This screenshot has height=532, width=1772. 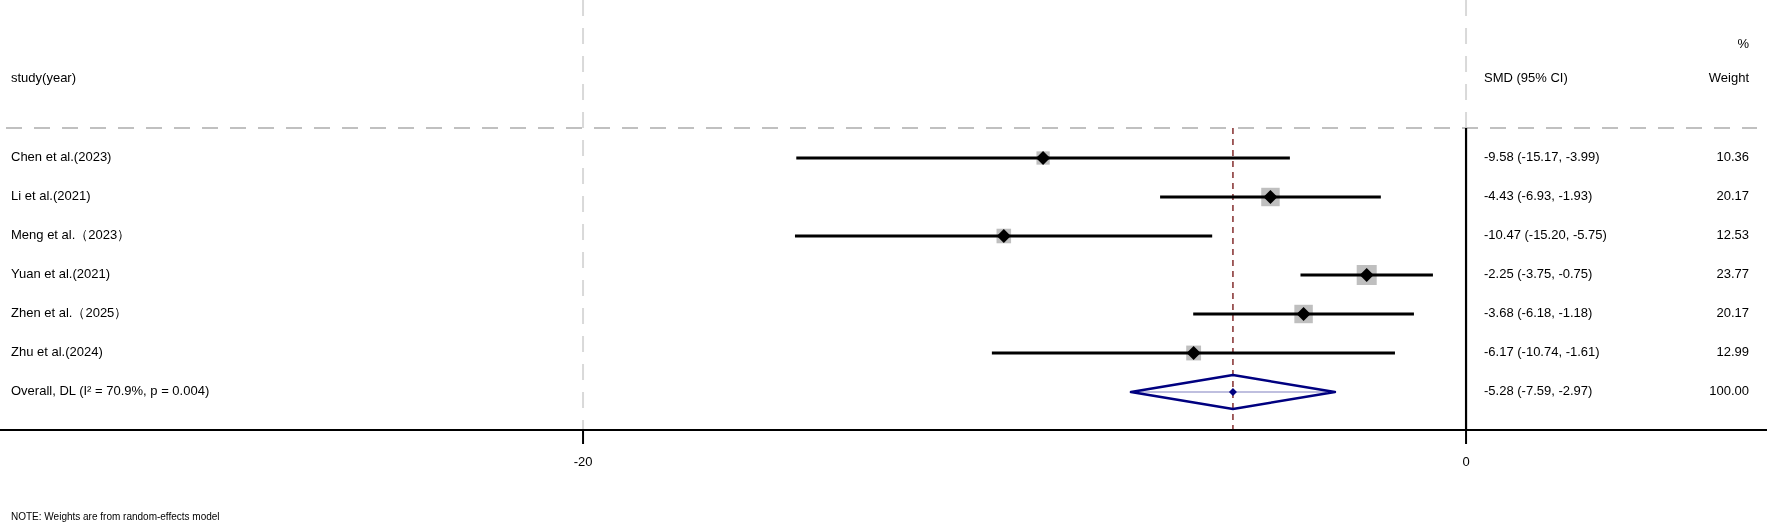 What do you see at coordinates (1538, 391) in the screenshot?
I see `annotation: -5.28 (-7.59, -2.97)` at bounding box center [1538, 391].